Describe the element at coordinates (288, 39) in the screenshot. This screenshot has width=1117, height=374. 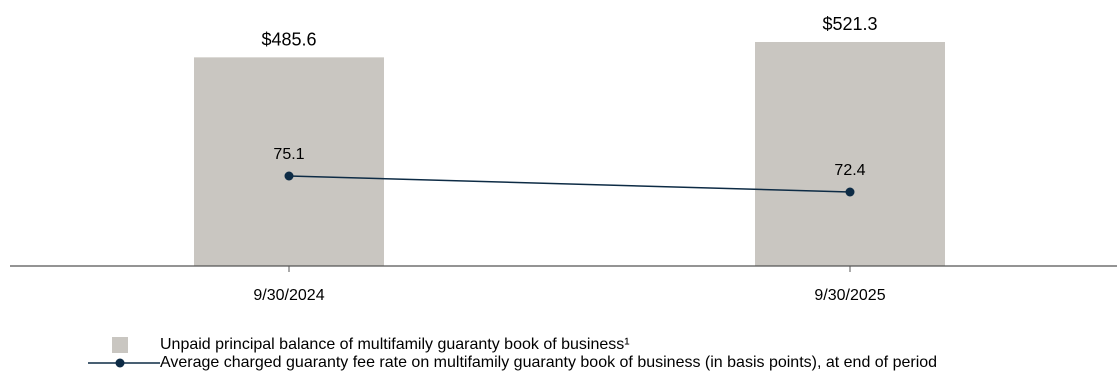
I see `bar-value-label-1: $485.6` at that location.